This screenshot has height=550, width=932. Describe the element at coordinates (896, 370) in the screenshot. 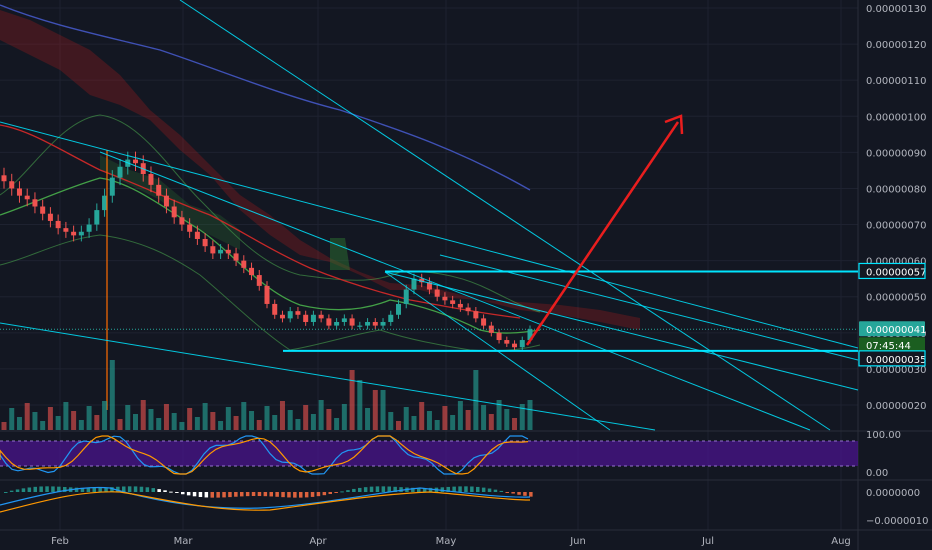

I see `y-tick-label: 0.00000030` at that location.